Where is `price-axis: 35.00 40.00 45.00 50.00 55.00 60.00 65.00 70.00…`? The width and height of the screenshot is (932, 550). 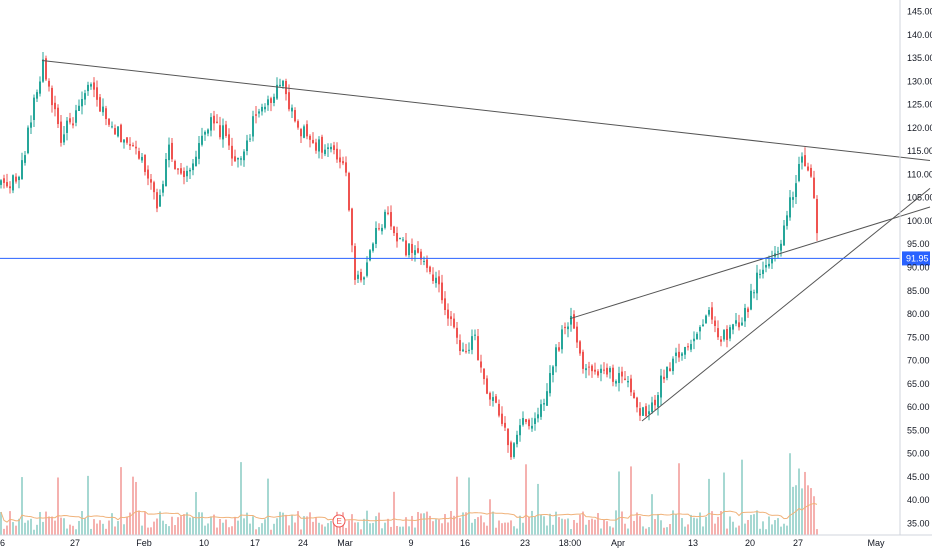
price-axis: 35.00 40.00 45.00 50.00 55.00 60.00 65.00 70.00… is located at coordinates (915, 267).